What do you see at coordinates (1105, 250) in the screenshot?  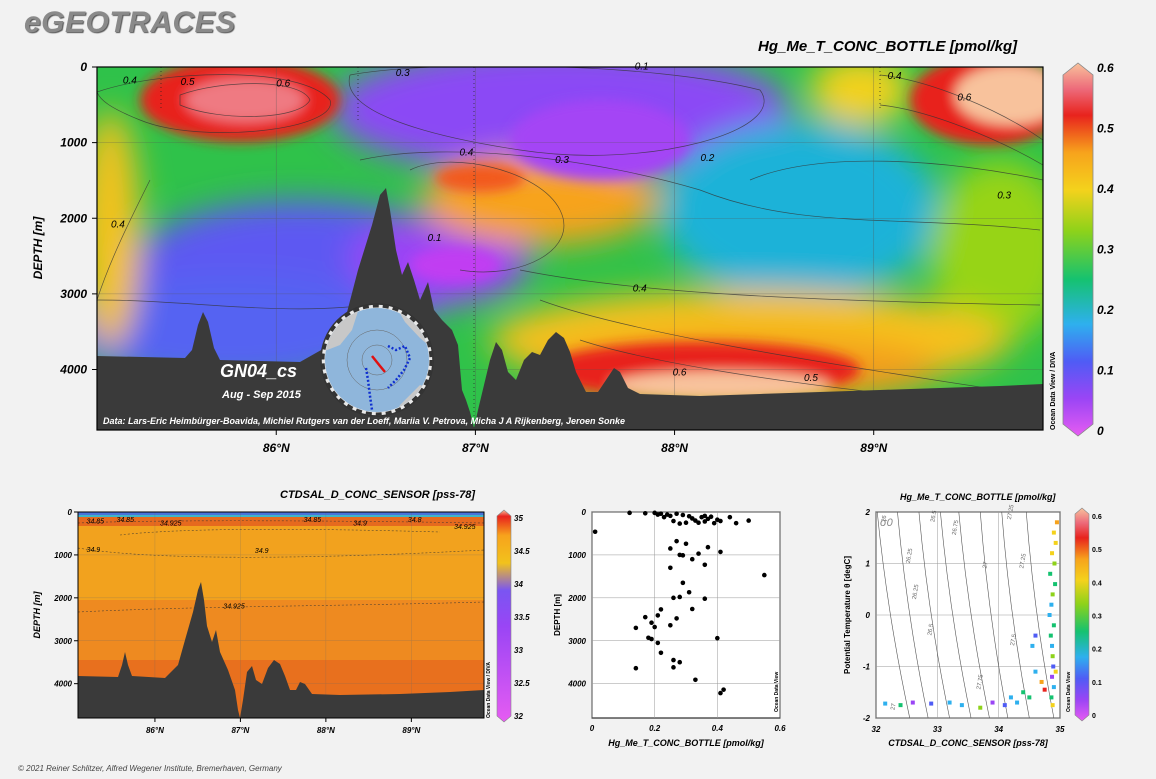 I see `hg-colorbar-tick-label: 0.3` at bounding box center [1105, 250].